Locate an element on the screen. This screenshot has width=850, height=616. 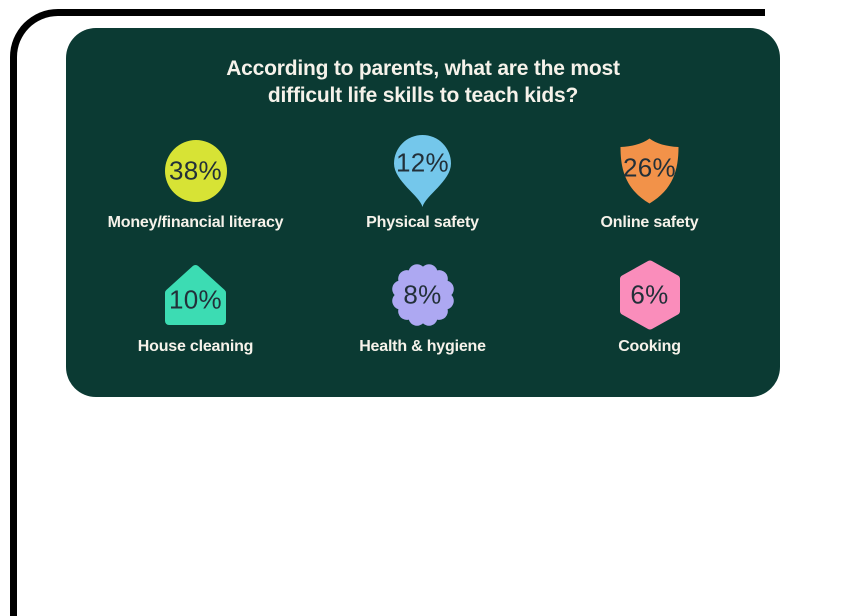
circle-icon: 38% is located at coordinates (195, 171).